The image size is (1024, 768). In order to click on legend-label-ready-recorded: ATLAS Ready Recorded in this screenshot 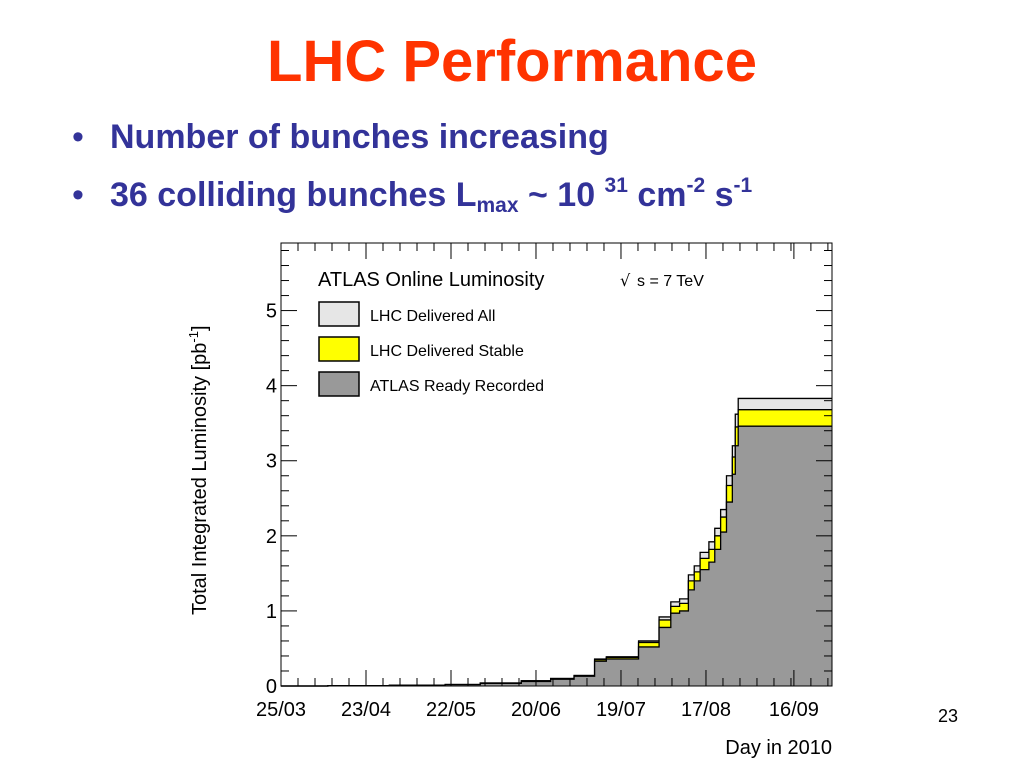, I will do `click(457, 386)`.